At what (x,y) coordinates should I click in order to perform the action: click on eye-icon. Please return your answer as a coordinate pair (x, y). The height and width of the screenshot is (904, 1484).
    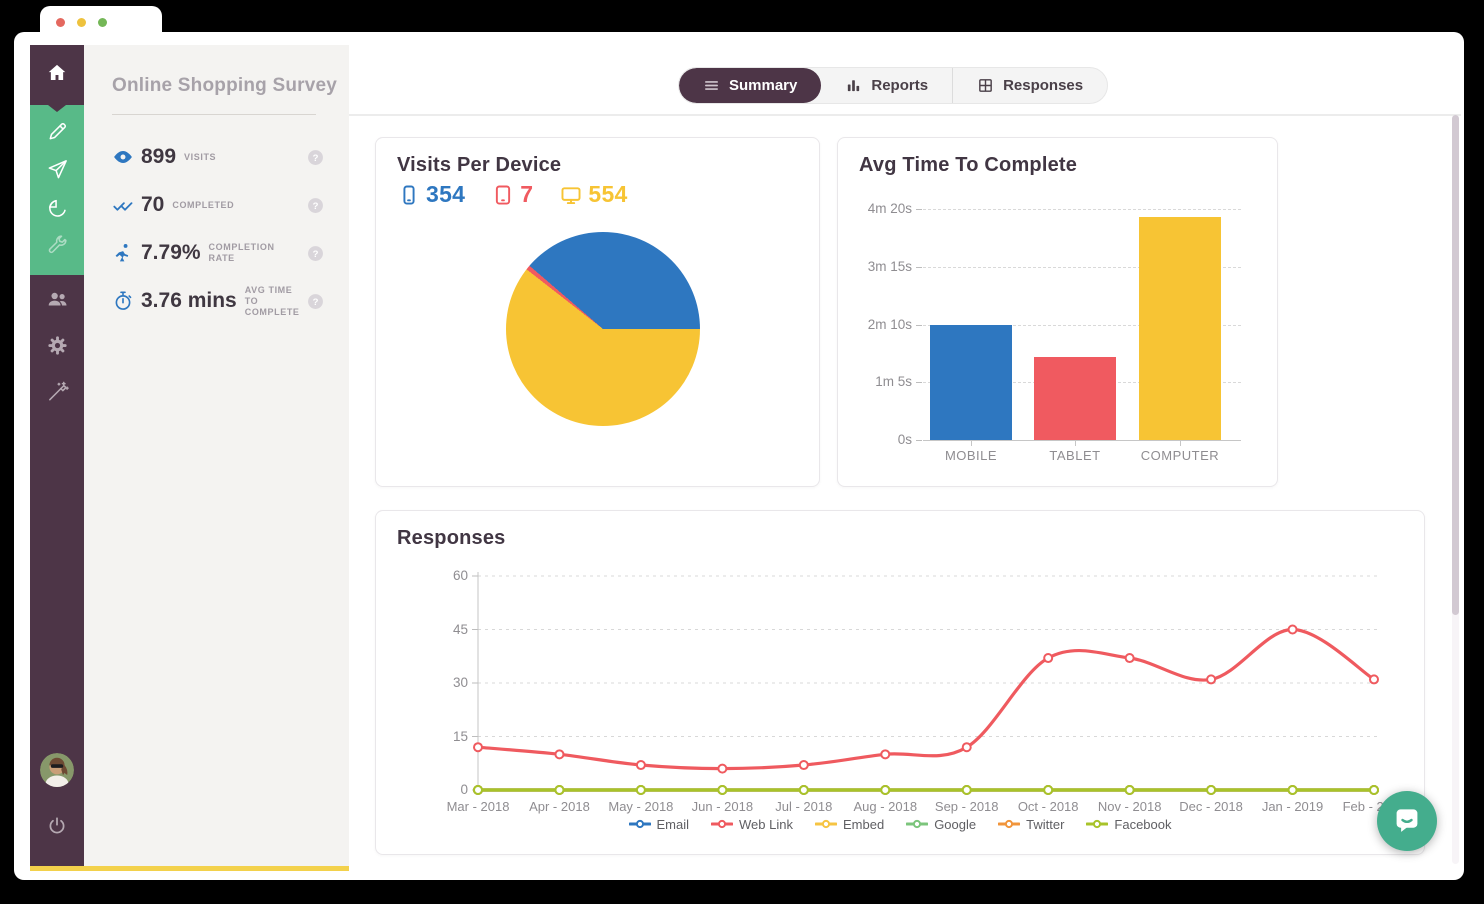
    Looking at the image, I should click on (123, 157).